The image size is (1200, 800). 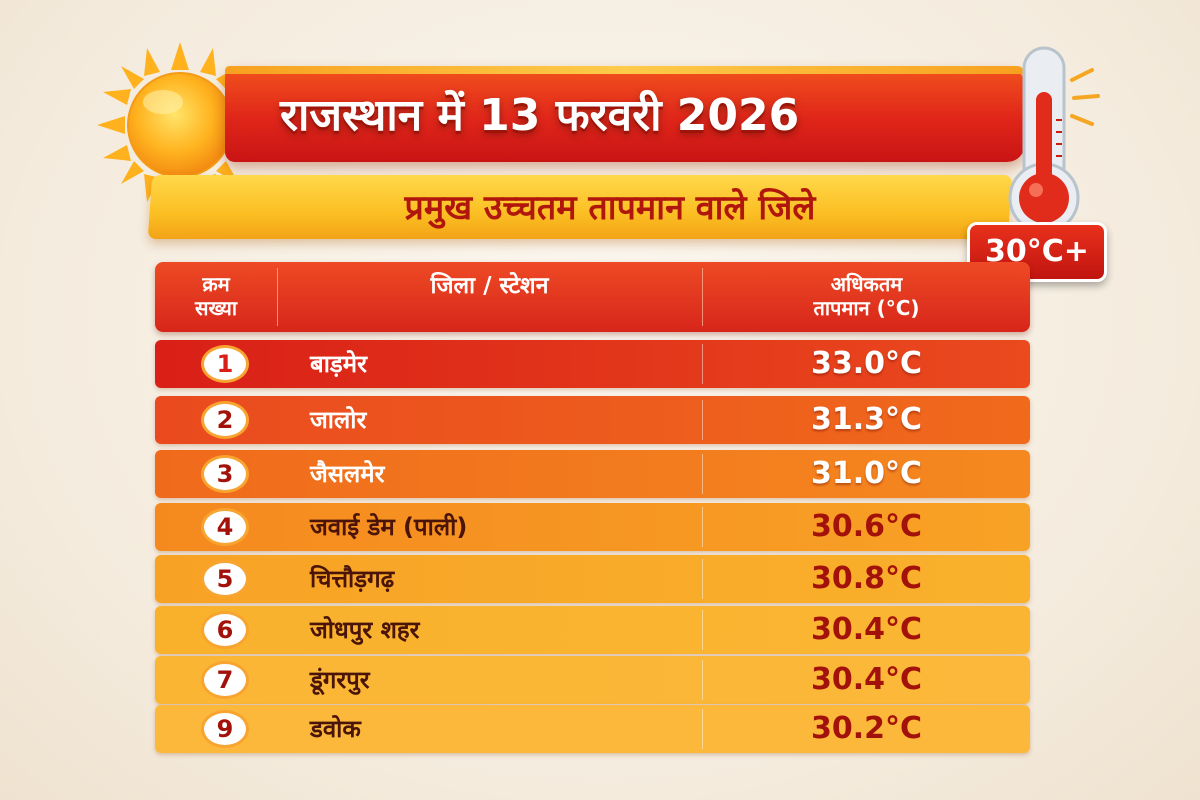 What do you see at coordinates (225, 680) in the screenshot?
I see `rank-badge: 7` at bounding box center [225, 680].